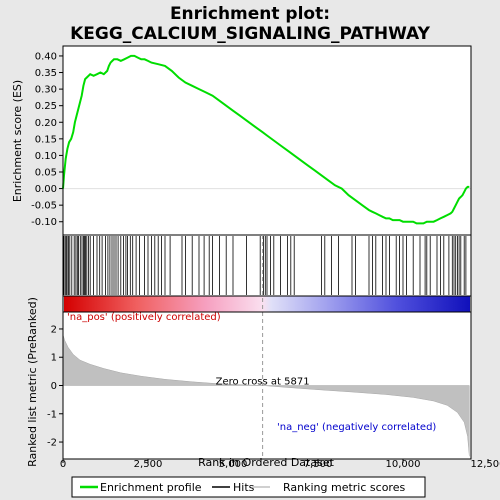  I want to click on metric-y-tick-label: 1, so click(54, 358).